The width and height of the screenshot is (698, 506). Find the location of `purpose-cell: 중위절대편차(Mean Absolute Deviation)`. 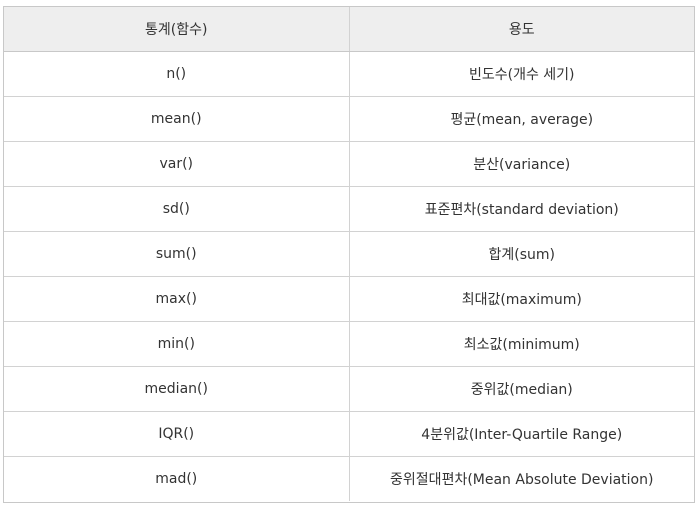

purpose-cell: 중위절대편차(Mean Absolute Deviation) is located at coordinates (521, 478).